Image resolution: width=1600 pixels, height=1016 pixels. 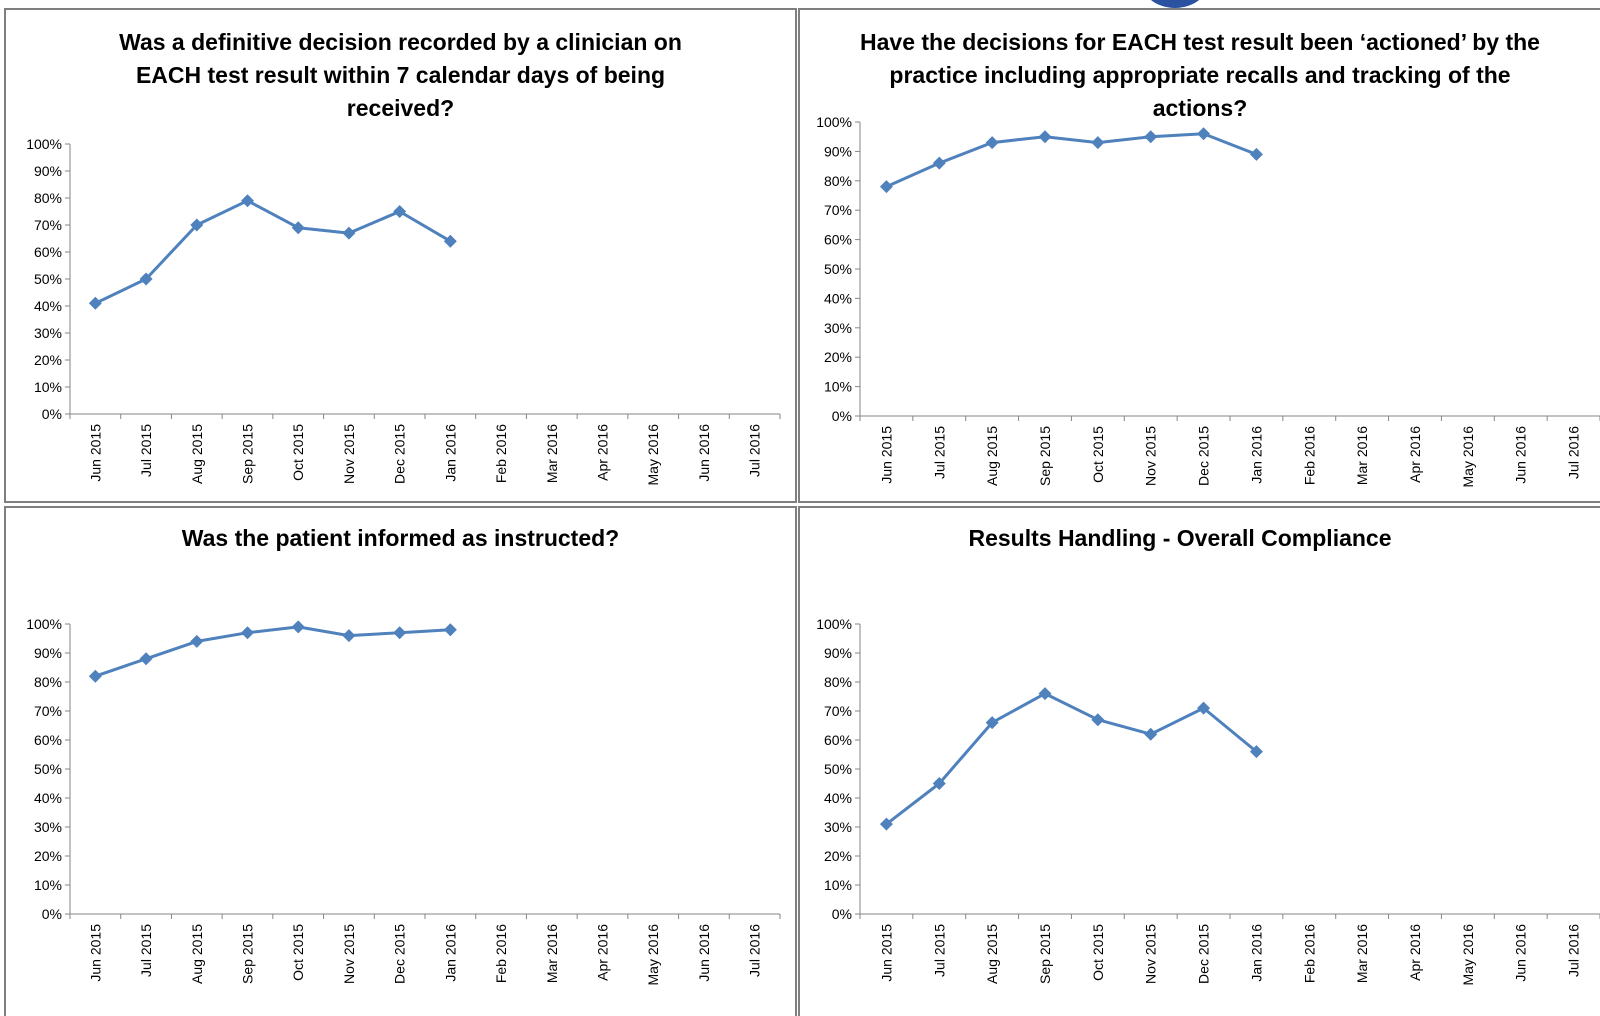 What do you see at coordinates (1521, 455) in the screenshot?
I see `x-tick-label: Jun 2016` at bounding box center [1521, 455].